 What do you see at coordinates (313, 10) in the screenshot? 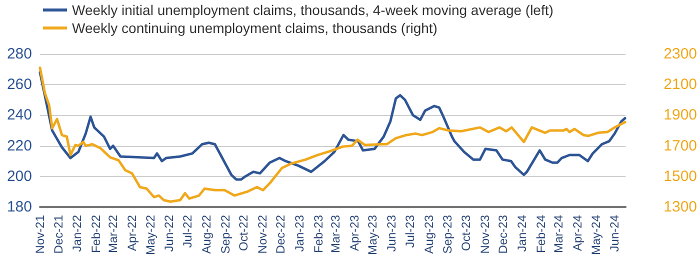
I see `legend-label: Weekly initial unemployment claims, thousands, 4-week moving average (left)` at bounding box center [313, 10].